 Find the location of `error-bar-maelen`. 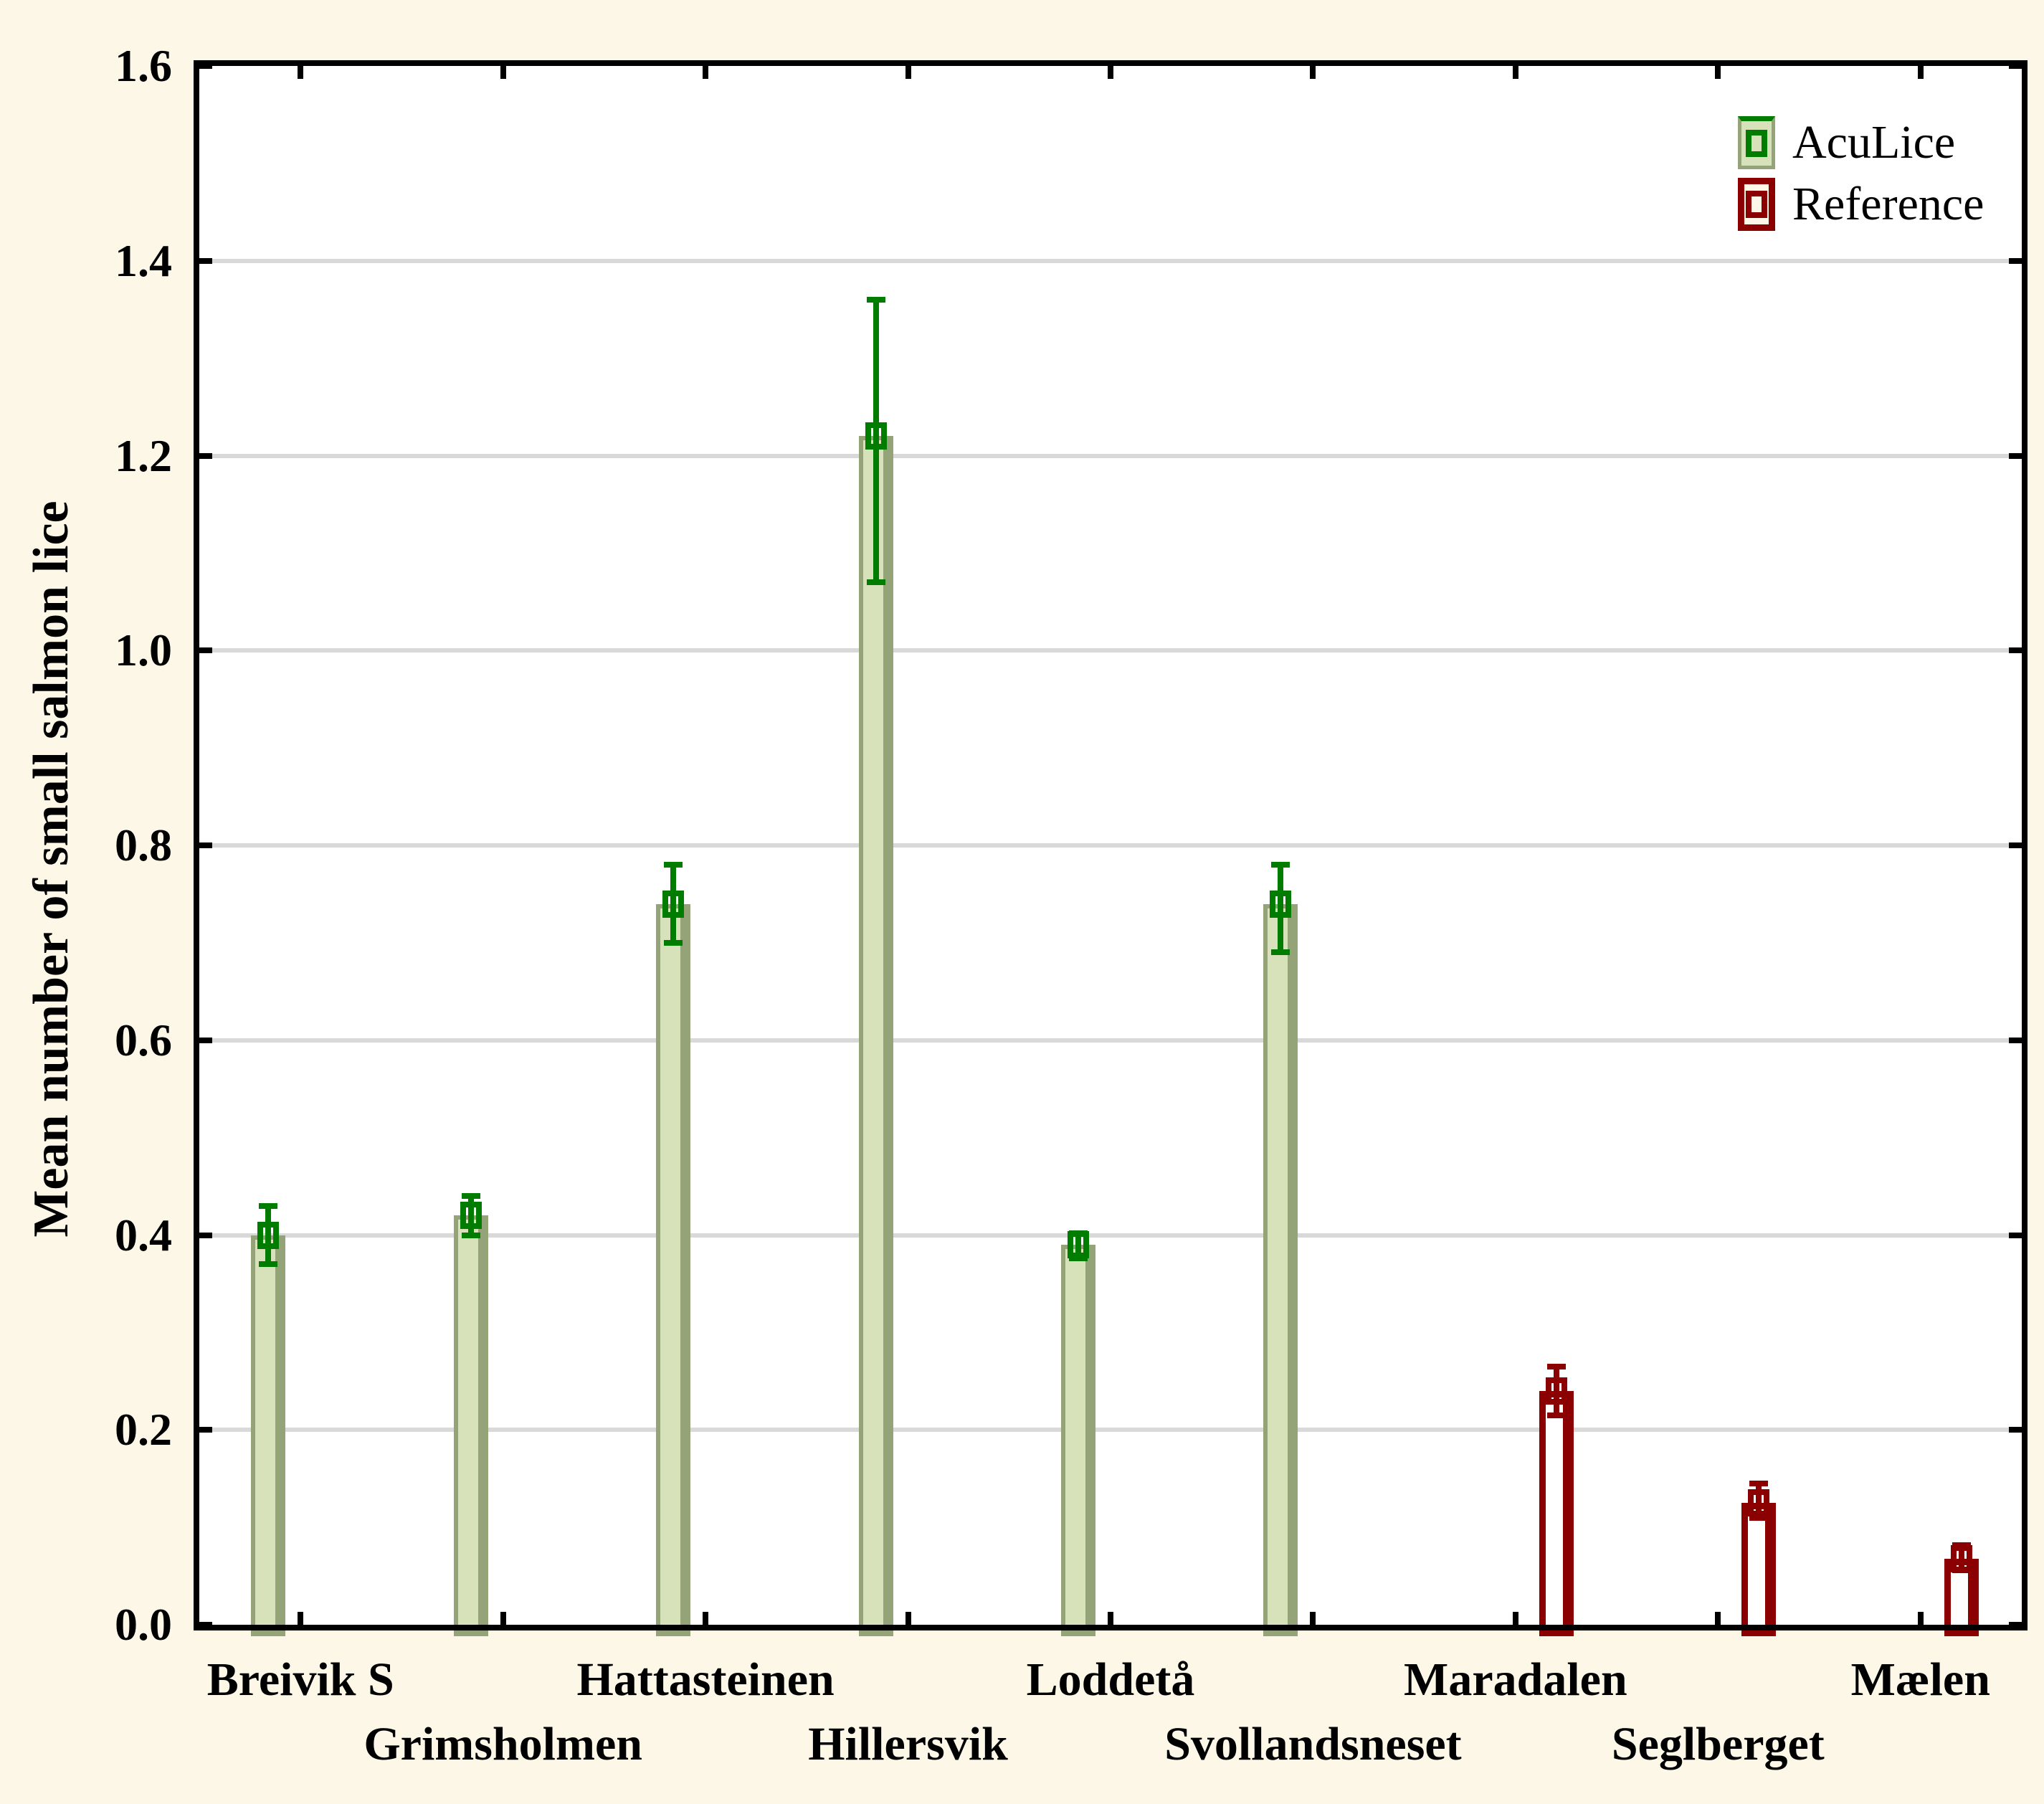

error-bar-maelen is located at coordinates (1961, 1557).